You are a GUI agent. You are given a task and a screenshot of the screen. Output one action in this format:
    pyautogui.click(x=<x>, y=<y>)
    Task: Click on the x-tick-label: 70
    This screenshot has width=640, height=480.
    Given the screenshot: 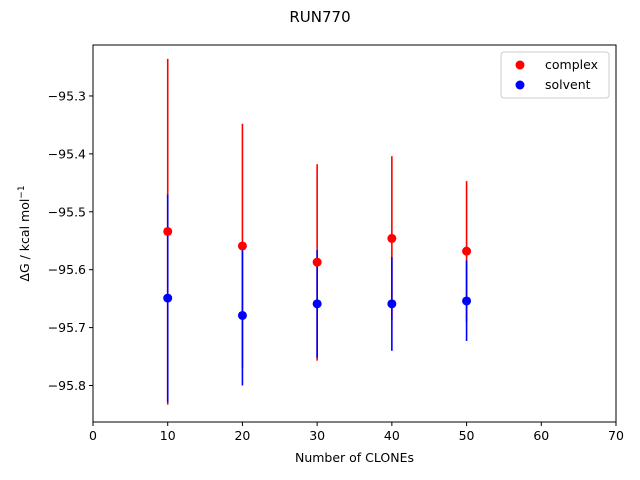 What is the action you would take?
    pyautogui.click(x=616, y=435)
    